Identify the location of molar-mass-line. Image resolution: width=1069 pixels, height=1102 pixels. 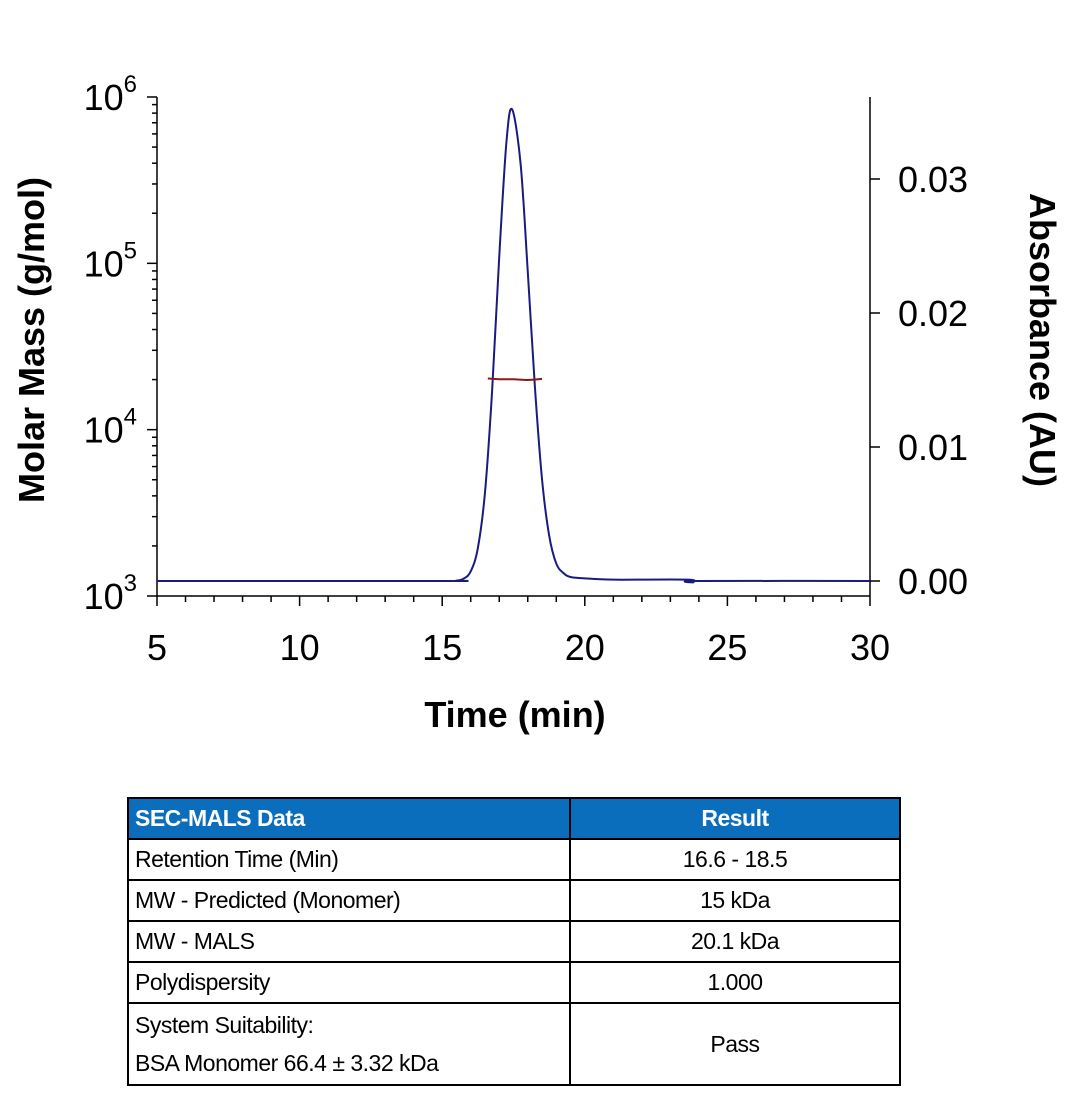
(515, 379).